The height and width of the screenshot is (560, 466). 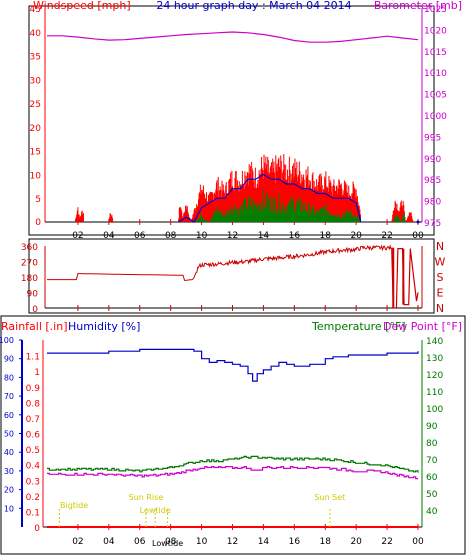 What do you see at coordinates (33, 295) in the screenshot?
I see `winddir-tick-label: 90` at bounding box center [33, 295].